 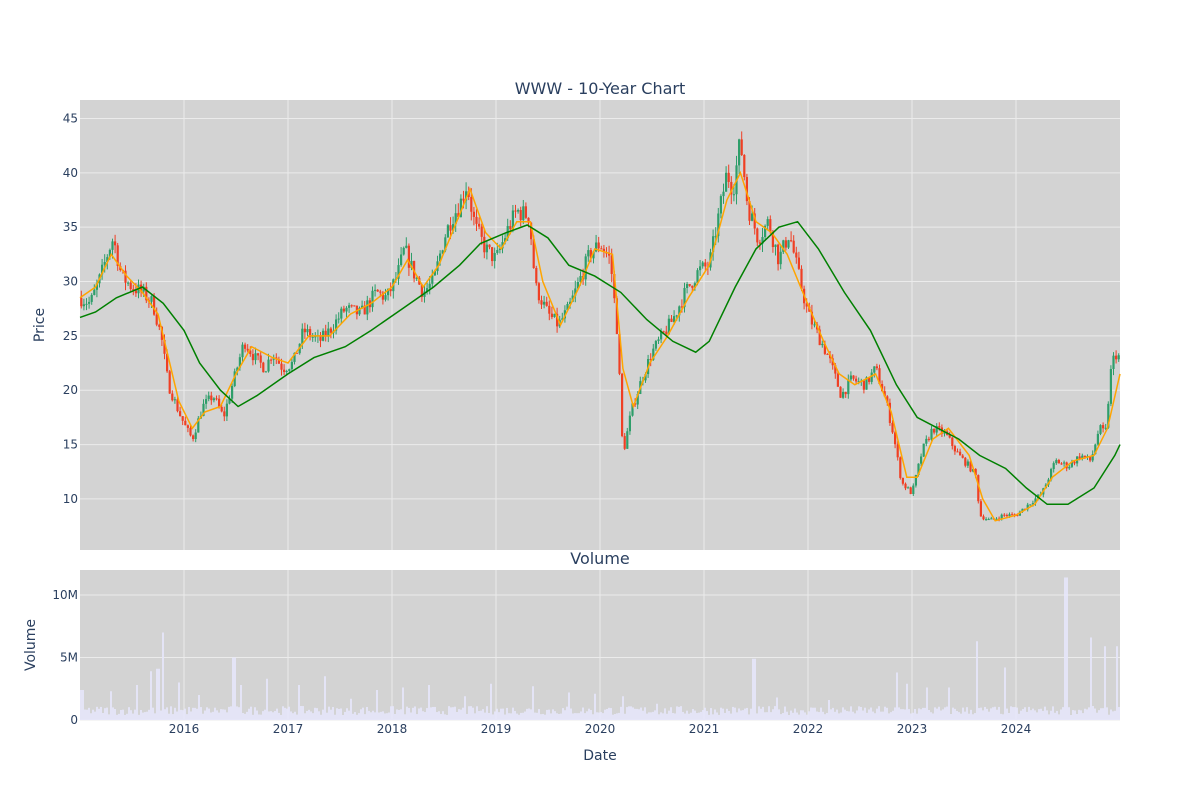 I want to click on price-chart-title: WWW - 10-Year Chart, so click(x=600, y=88).